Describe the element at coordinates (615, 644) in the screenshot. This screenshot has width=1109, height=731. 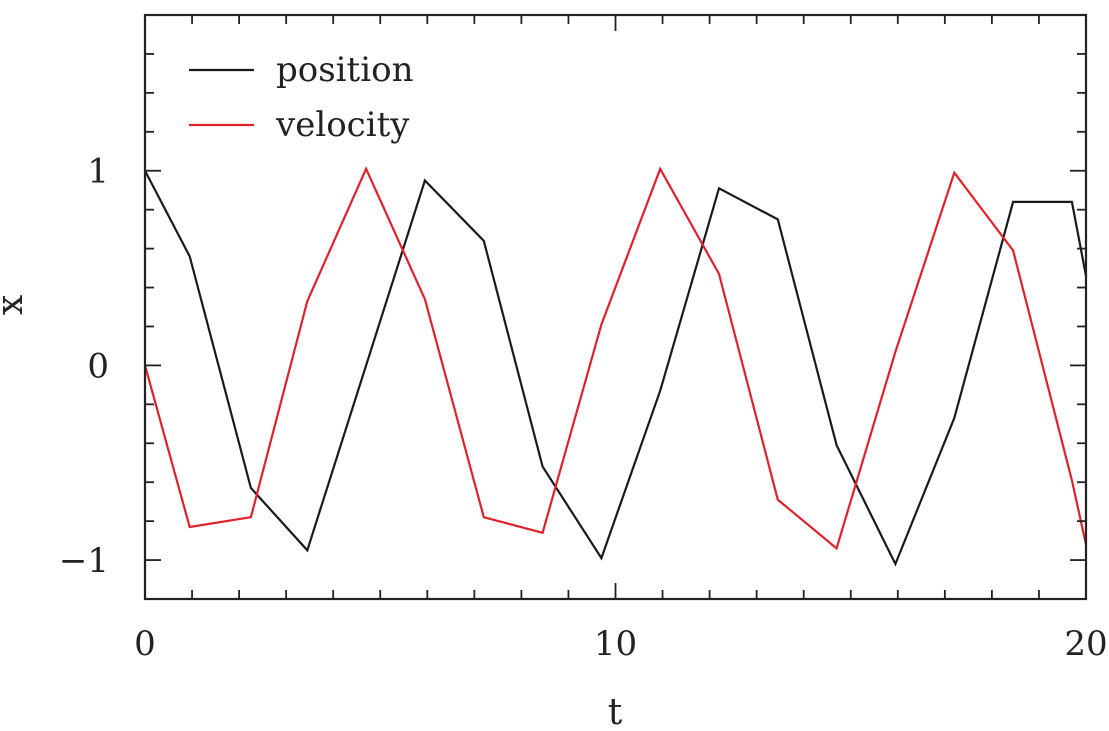
I see `x-tick-label: 10` at that location.